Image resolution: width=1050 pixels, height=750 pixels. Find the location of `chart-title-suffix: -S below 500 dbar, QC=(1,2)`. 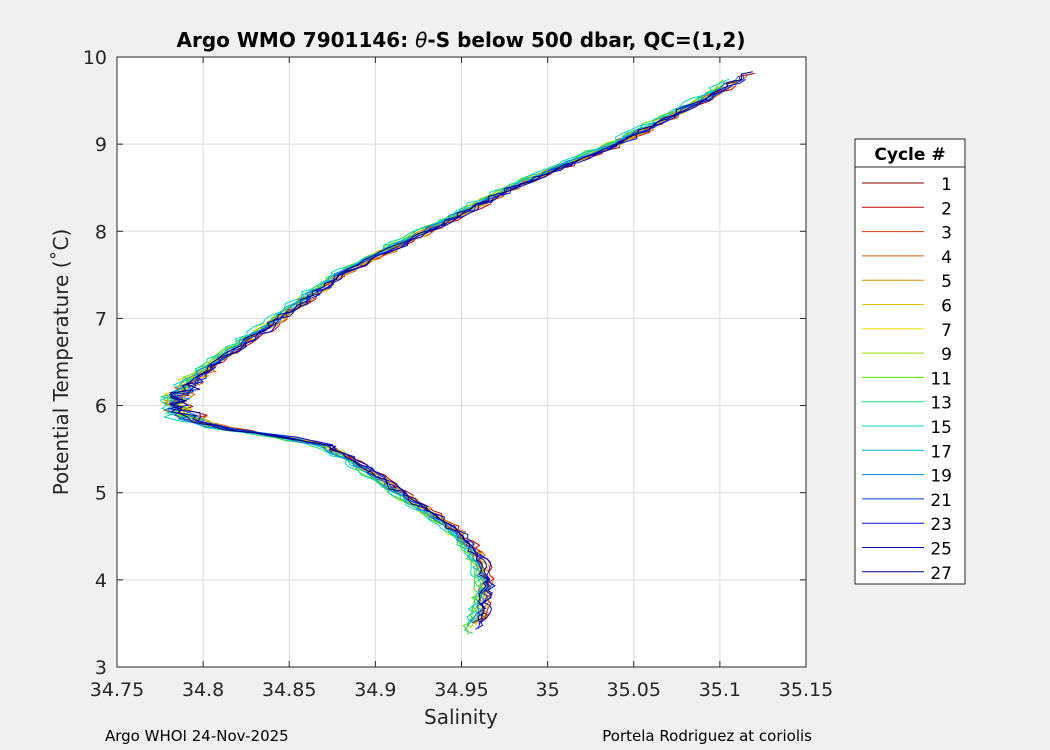

chart-title-suffix: -S below 500 dbar, QC=(1,2) is located at coordinates (586, 40).